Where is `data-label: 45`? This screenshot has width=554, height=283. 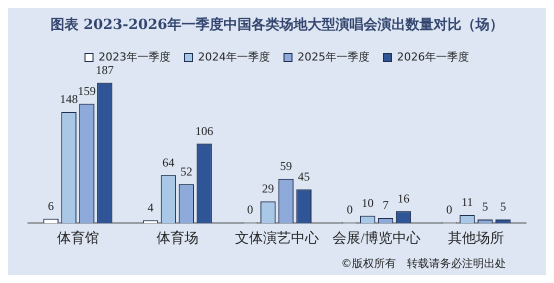
data-label: 45 is located at coordinates (304, 177).